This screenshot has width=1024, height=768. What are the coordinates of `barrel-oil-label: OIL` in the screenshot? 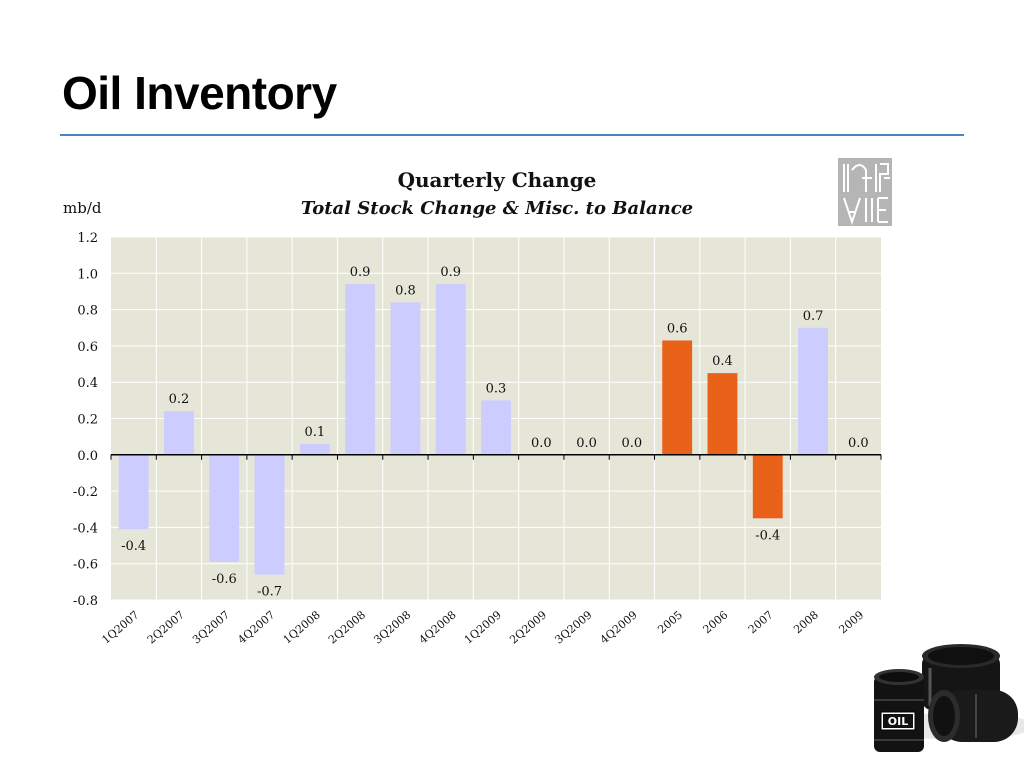 It's located at (898, 721).